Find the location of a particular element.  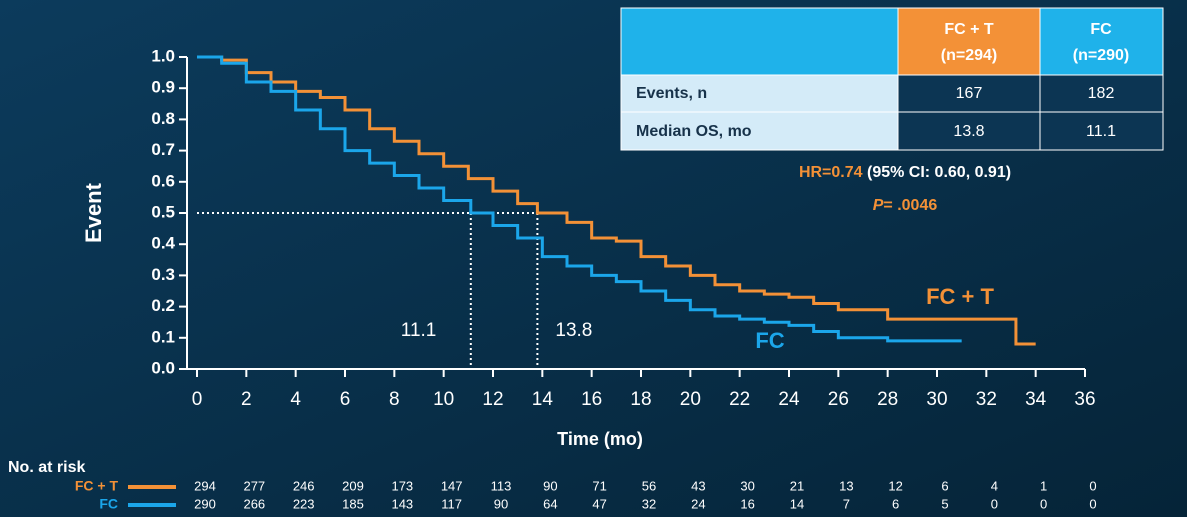

x-tick-label: 4 is located at coordinates (295, 399).